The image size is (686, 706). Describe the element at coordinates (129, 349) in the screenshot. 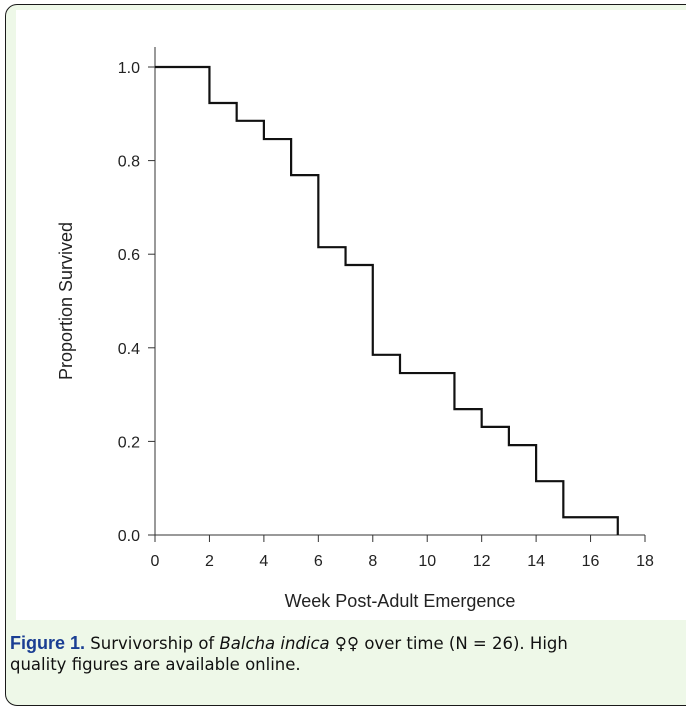

I see `y-tick-label: 0.4` at that location.